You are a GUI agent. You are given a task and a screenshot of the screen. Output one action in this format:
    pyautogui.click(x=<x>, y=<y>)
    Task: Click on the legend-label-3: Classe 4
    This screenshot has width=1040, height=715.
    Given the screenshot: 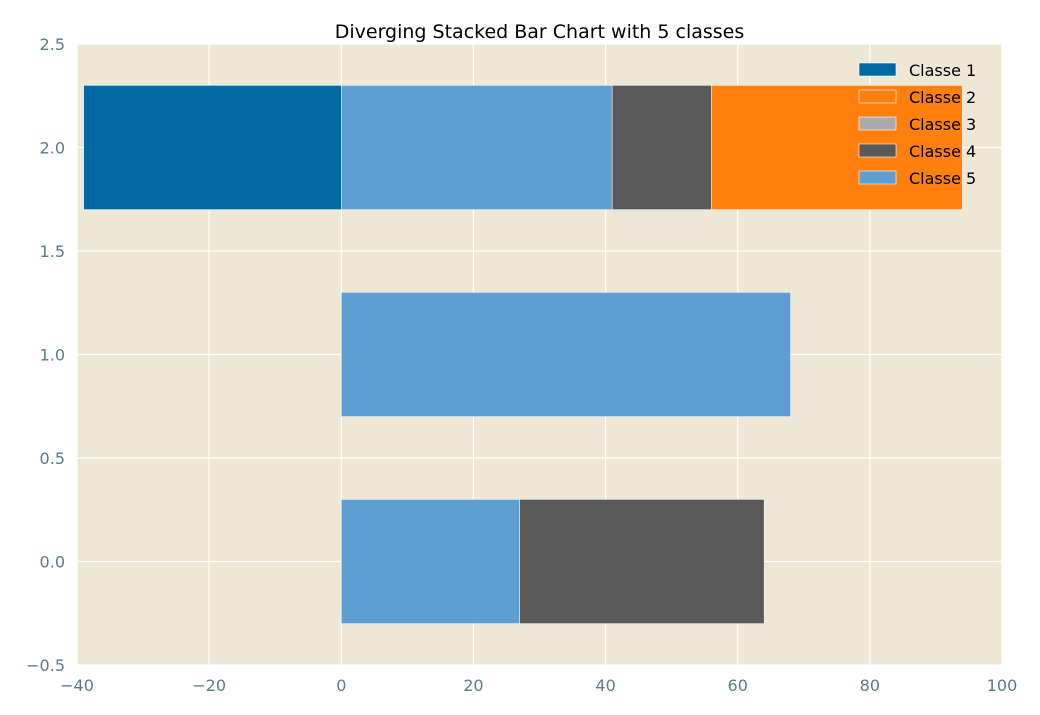 What is the action you would take?
    pyautogui.click(x=942, y=151)
    